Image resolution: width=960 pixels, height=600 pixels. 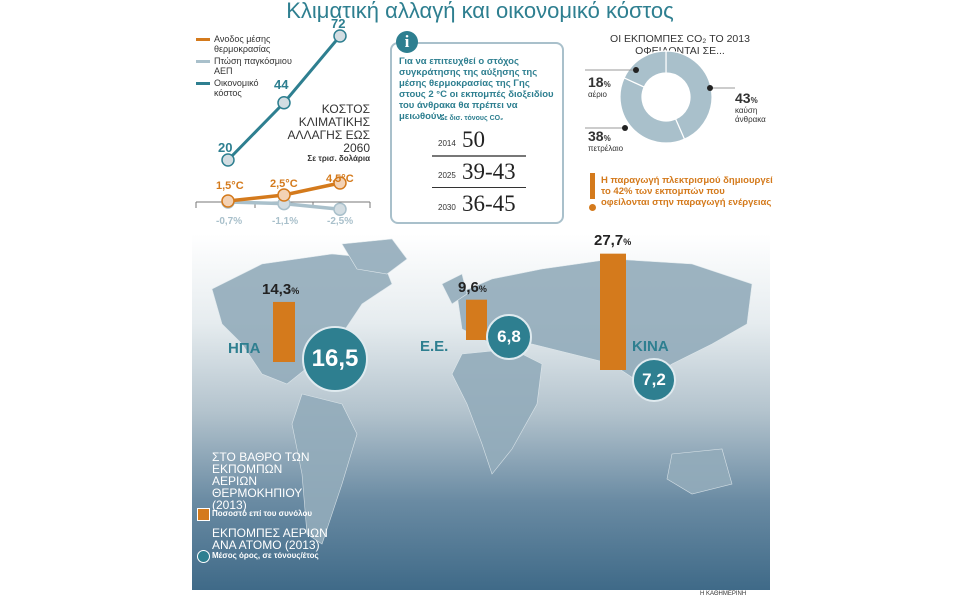 I want to click on slice-gas-value: 18%, so click(x=599, y=82).